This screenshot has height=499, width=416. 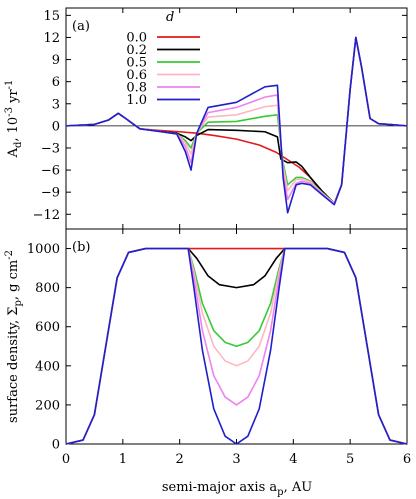 What do you see at coordinates (350, 459) in the screenshot?
I see `x-tick-label: 5` at bounding box center [350, 459].